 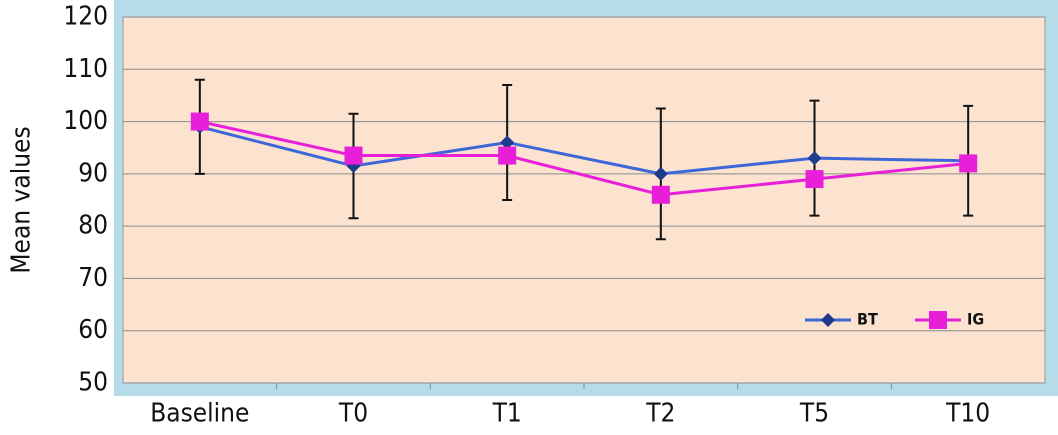 I want to click on y-tick-label: 120, so click(x=85, y=17).